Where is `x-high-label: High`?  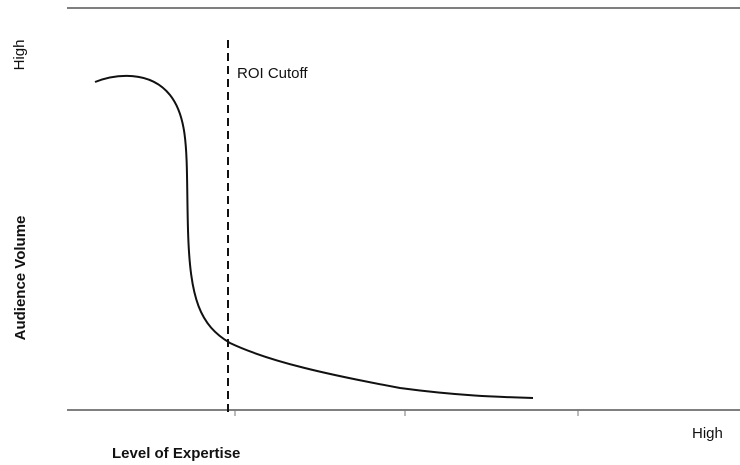
x-high-label: High is located at coordinates (707, 433).